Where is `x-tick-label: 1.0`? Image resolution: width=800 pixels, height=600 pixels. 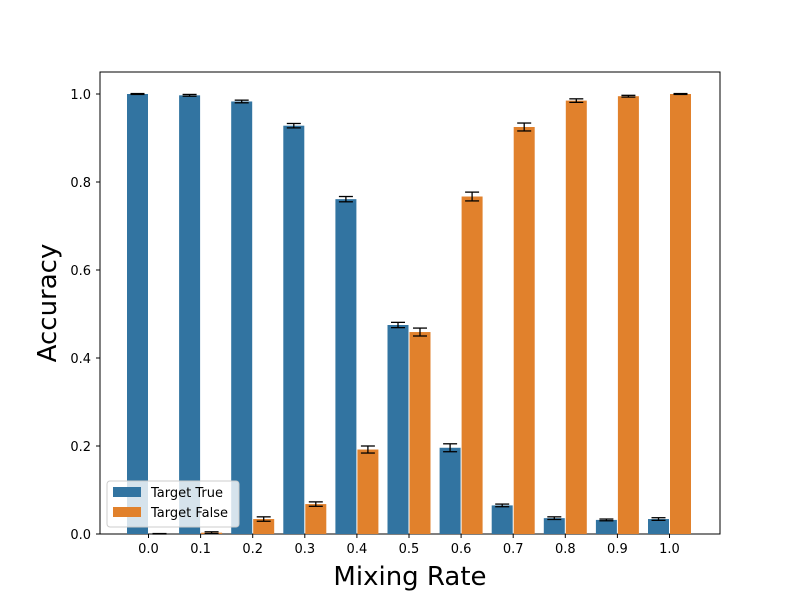 x-tick-label: 1.0 is located at coordinates (669, 549).